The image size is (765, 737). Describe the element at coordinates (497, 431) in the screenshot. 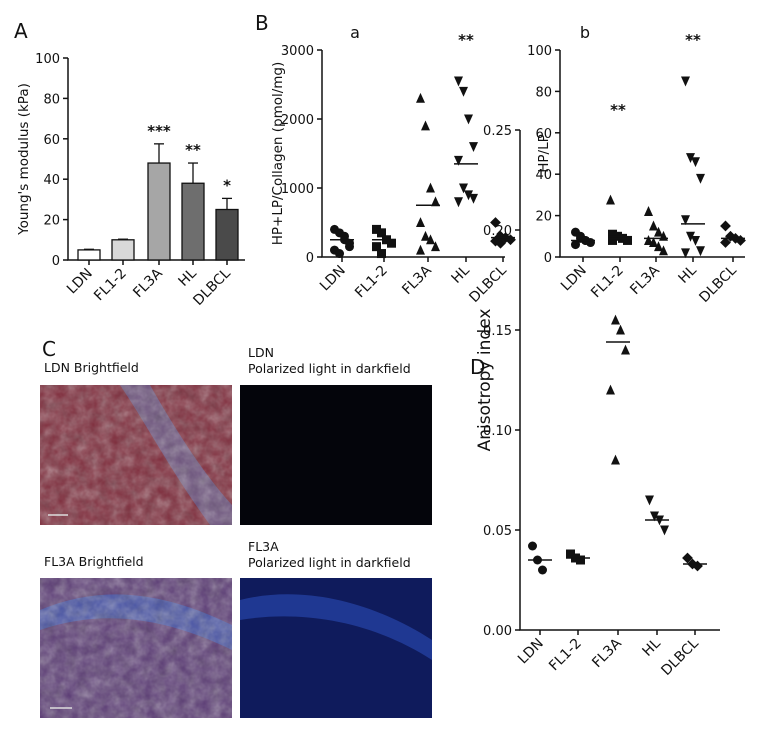

I see `y-tick-label: 0.10` at that location.